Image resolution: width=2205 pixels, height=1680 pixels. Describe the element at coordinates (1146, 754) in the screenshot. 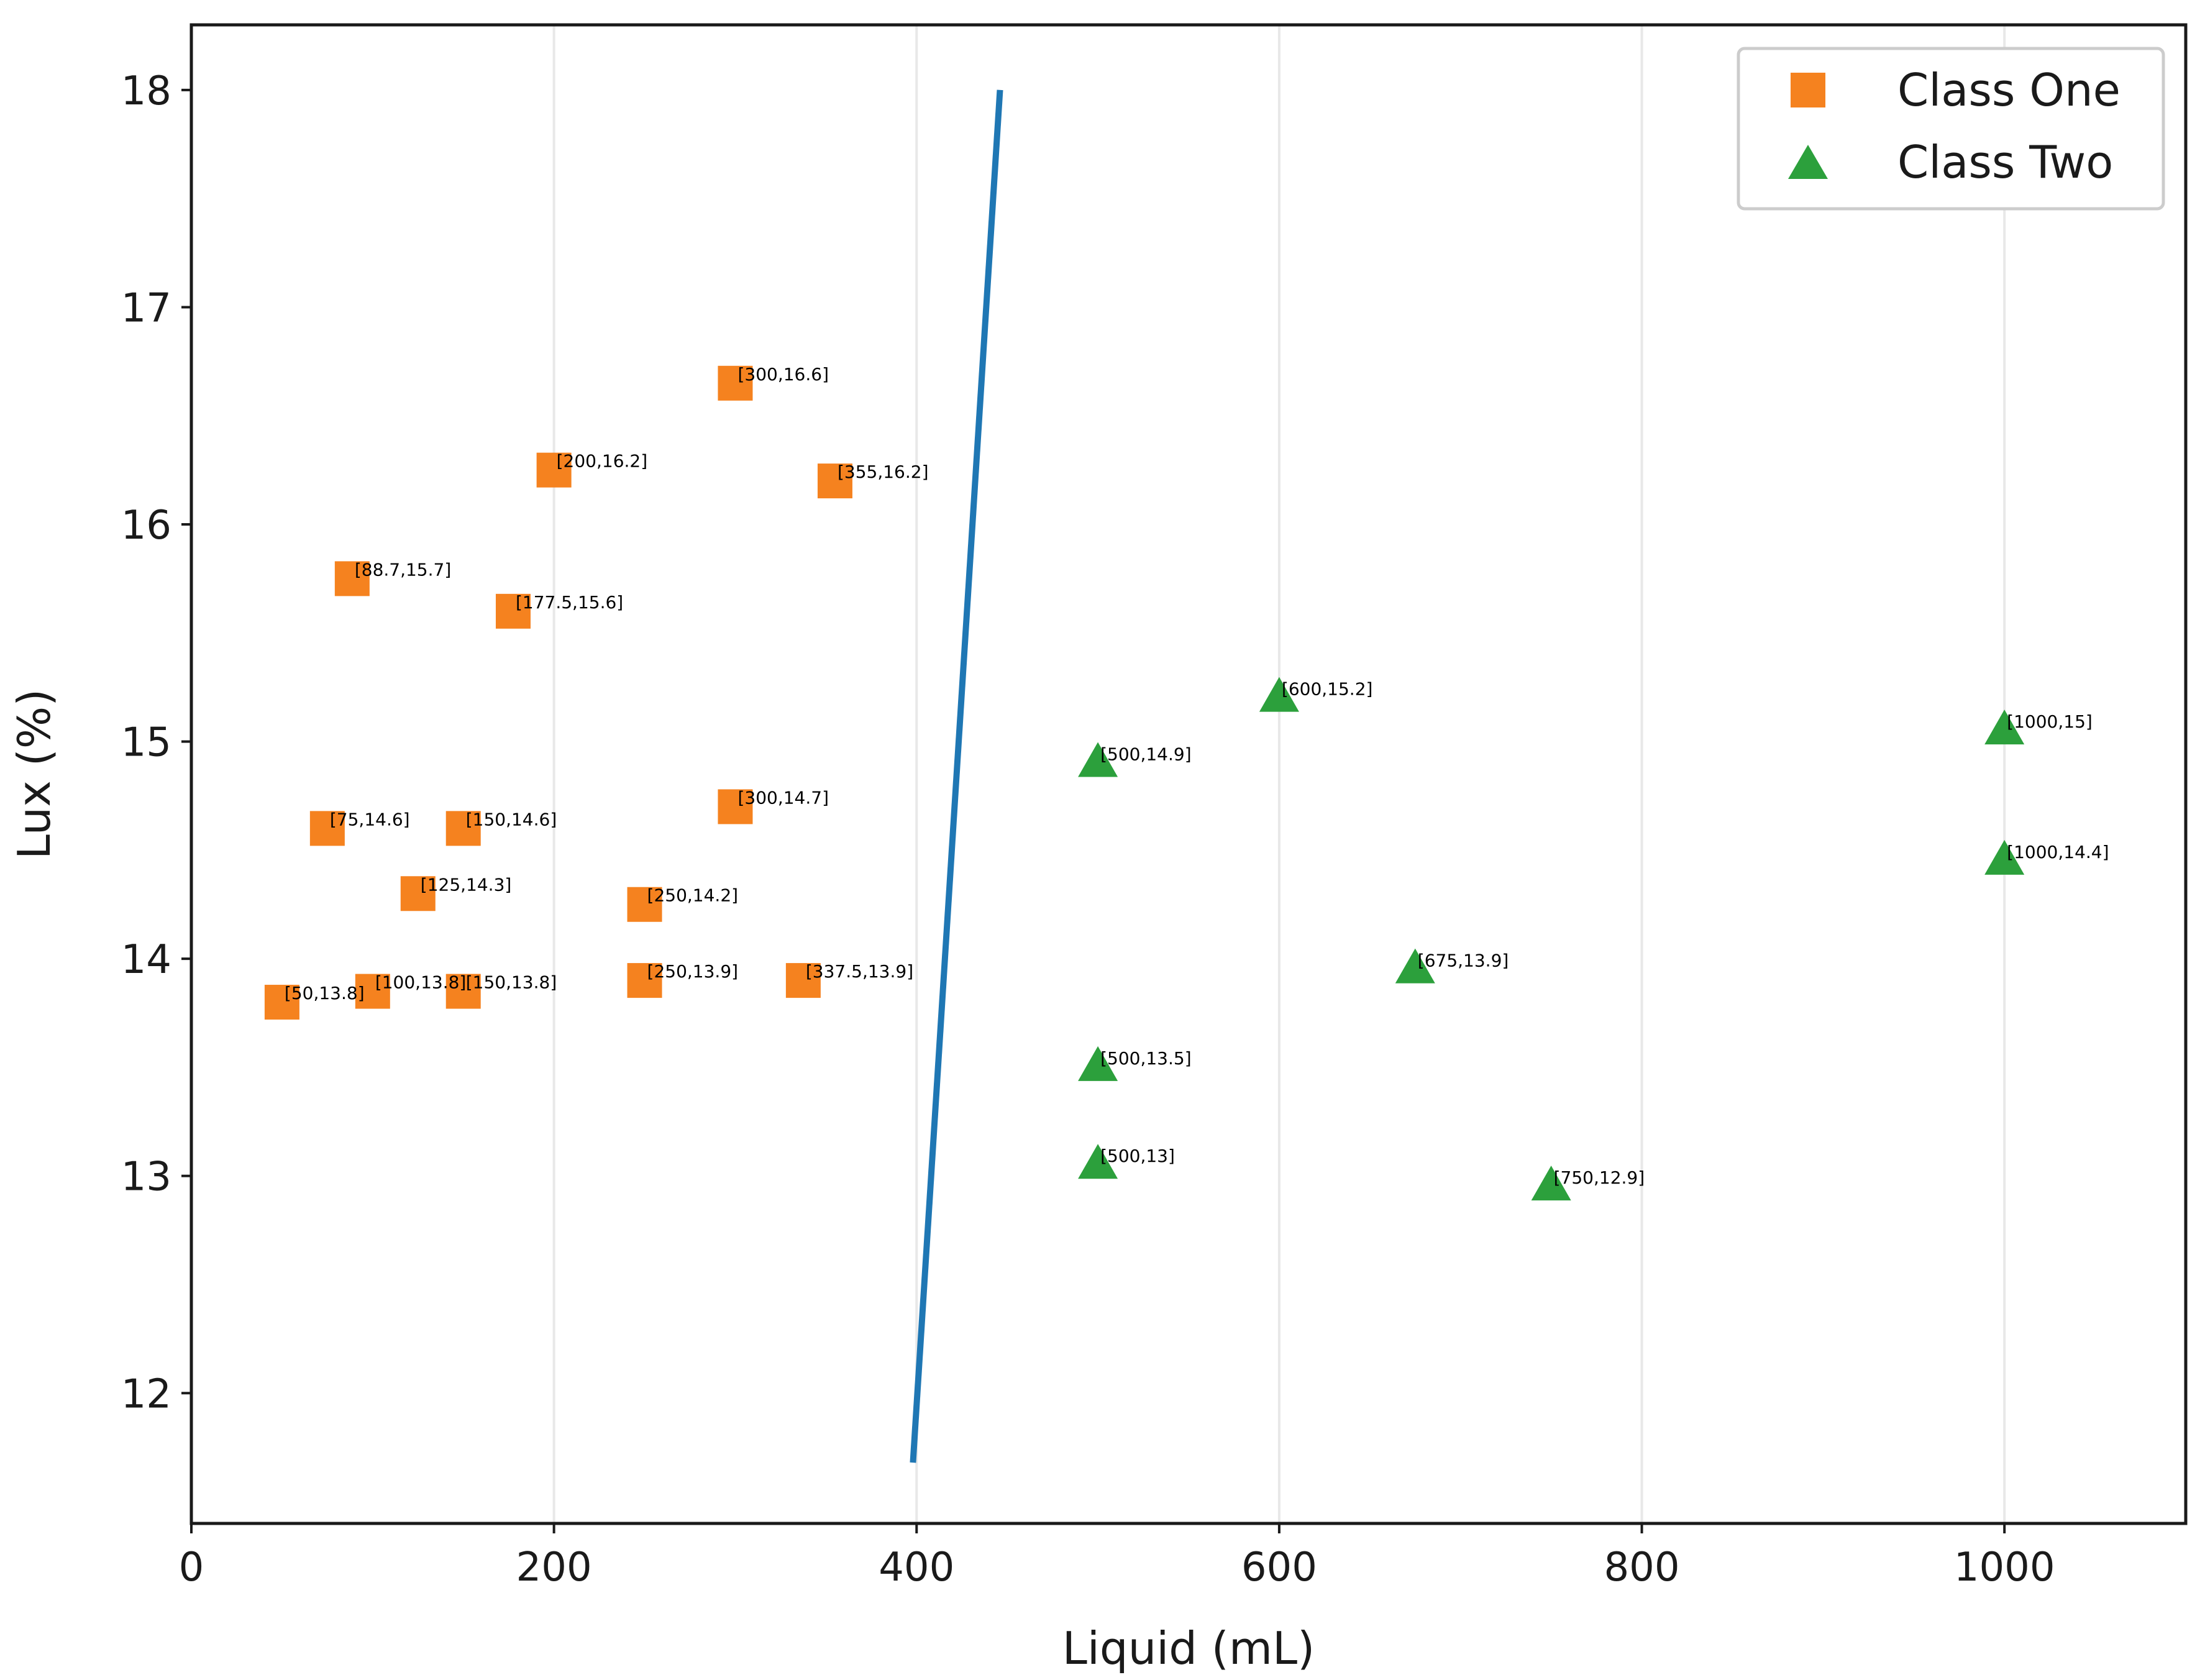

I see `point-label: [500,14.9]` at that location.